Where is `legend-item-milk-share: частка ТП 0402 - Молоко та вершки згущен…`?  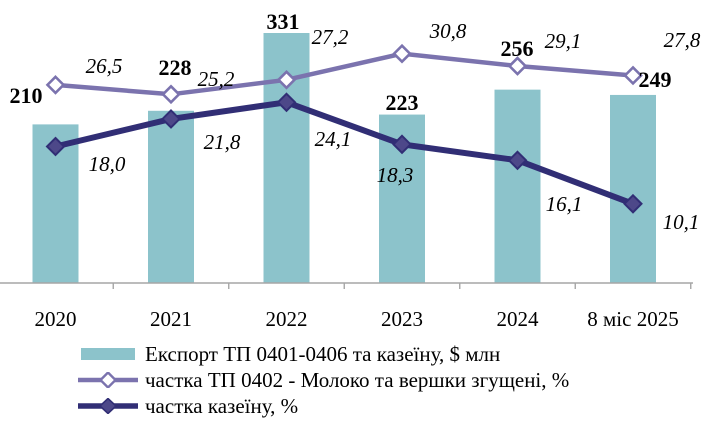 legend-item-milk-share: частка ТП 0402 - Молоко та вершки згущен… is located at coordinates (323, 380).